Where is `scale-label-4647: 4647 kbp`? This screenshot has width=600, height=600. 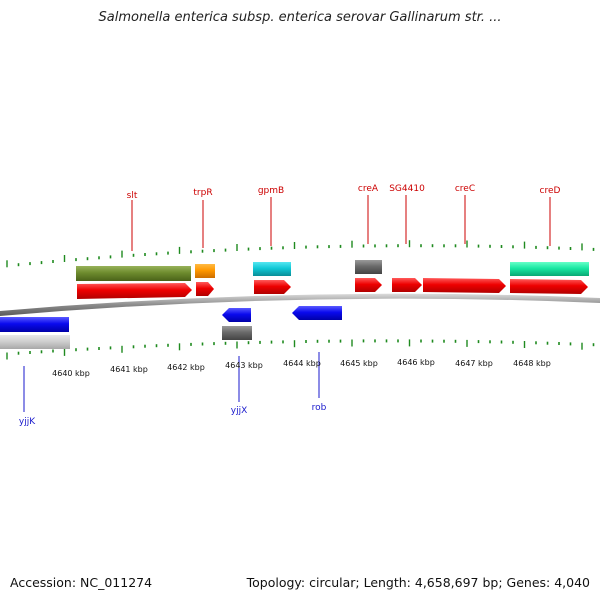 scale-label-4647: 4647 kbp is located at coordinates (474, 363).